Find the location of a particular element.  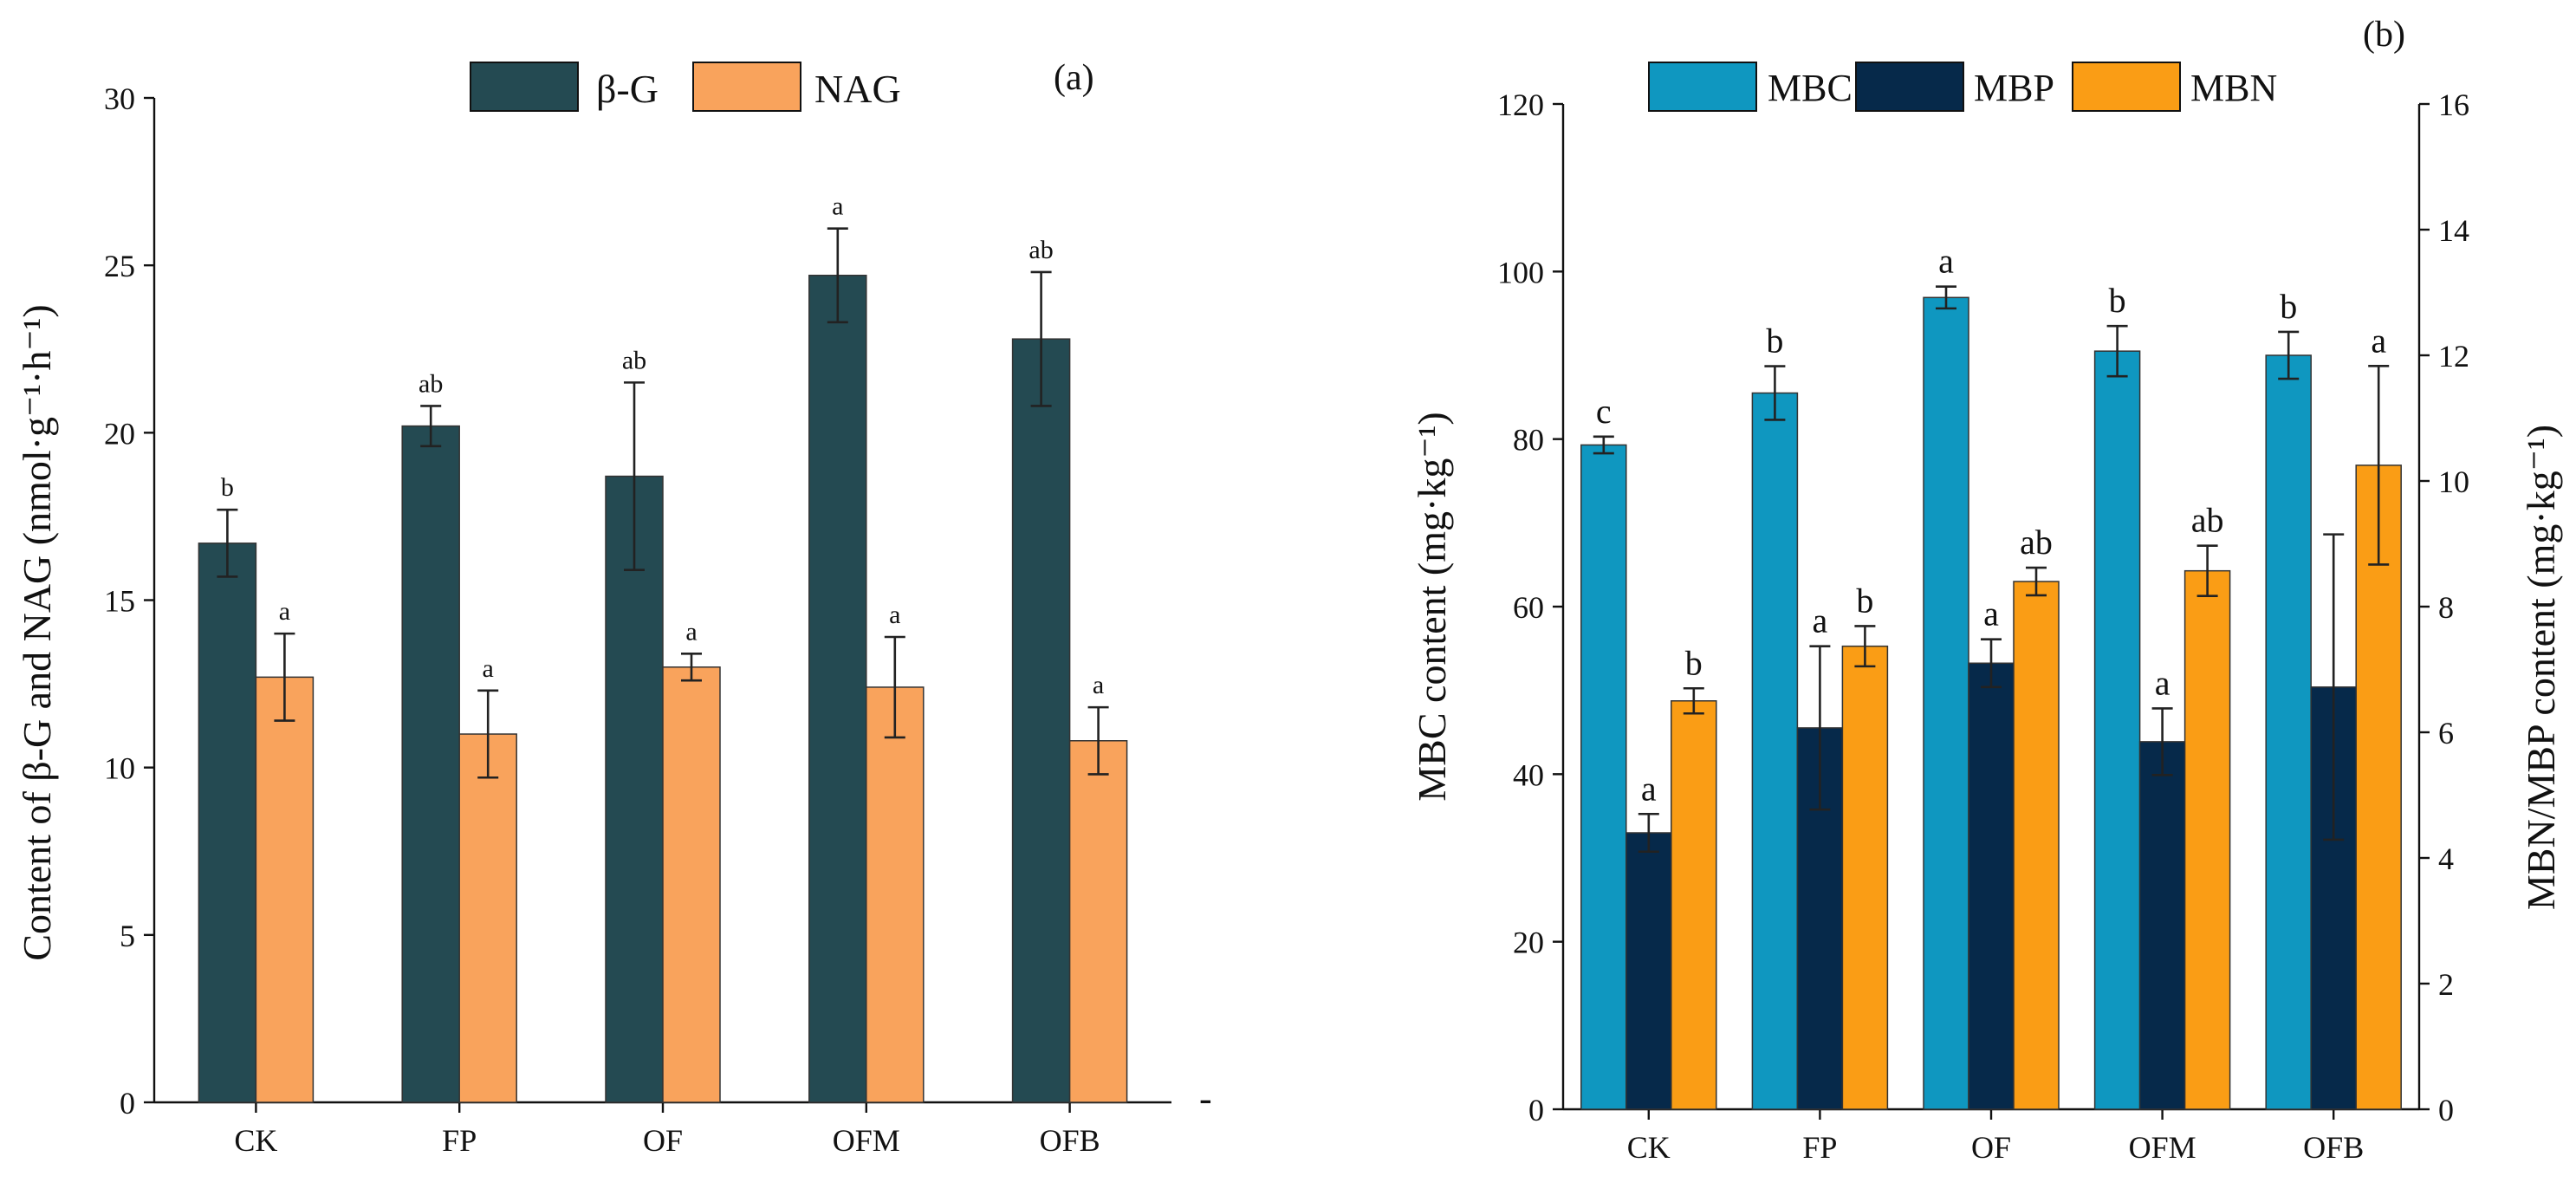

panel-b-legend: MBC MBP MBN is located at coordinates (1963, 87).